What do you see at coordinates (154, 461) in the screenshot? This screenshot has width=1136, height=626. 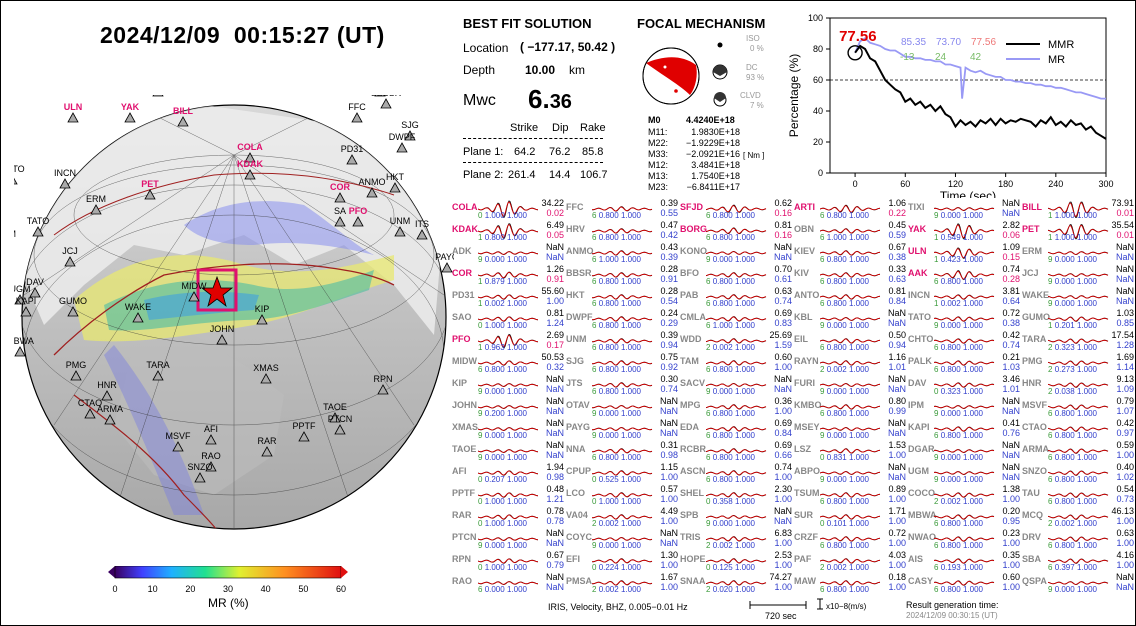 I see `plate-boundary-south` at bounding box center [154, 461].